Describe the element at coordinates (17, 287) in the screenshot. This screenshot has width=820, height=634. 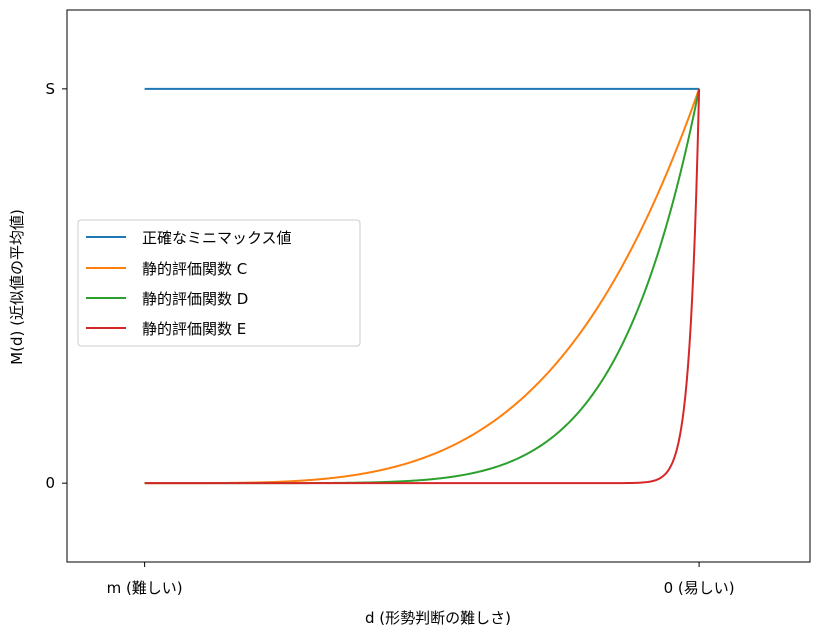
I see `y-axis-label: M(d) (近似値の平均値)` at that location.